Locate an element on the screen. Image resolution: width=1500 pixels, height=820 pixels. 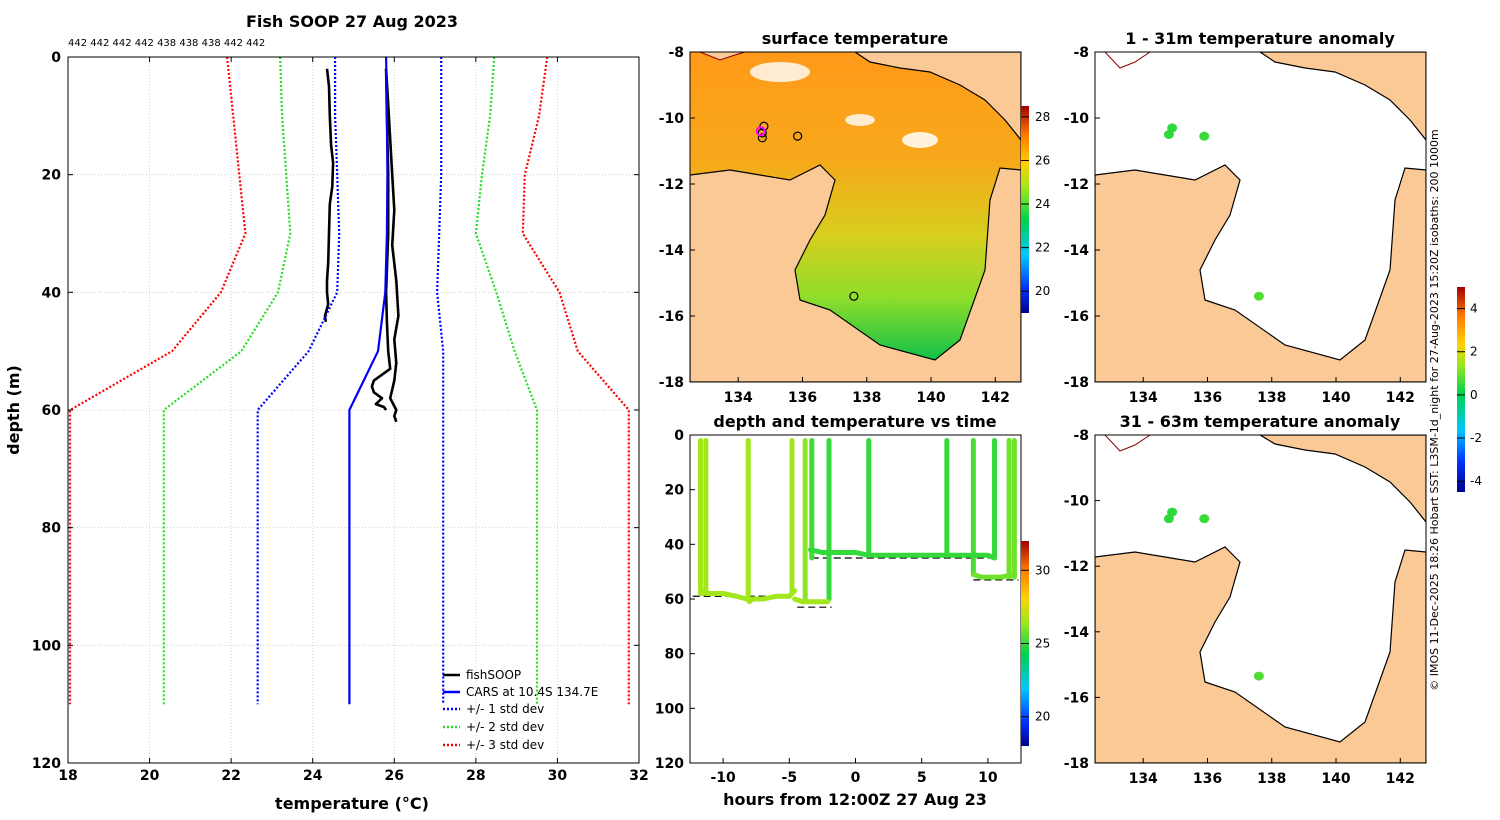
profile-series-cars is located at coordinates (368, 380).